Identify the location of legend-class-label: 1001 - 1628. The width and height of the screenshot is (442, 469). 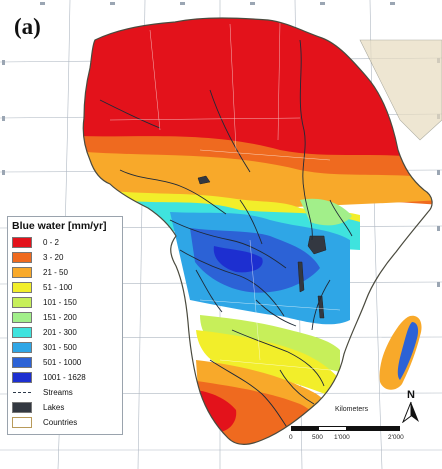
(64, 377).